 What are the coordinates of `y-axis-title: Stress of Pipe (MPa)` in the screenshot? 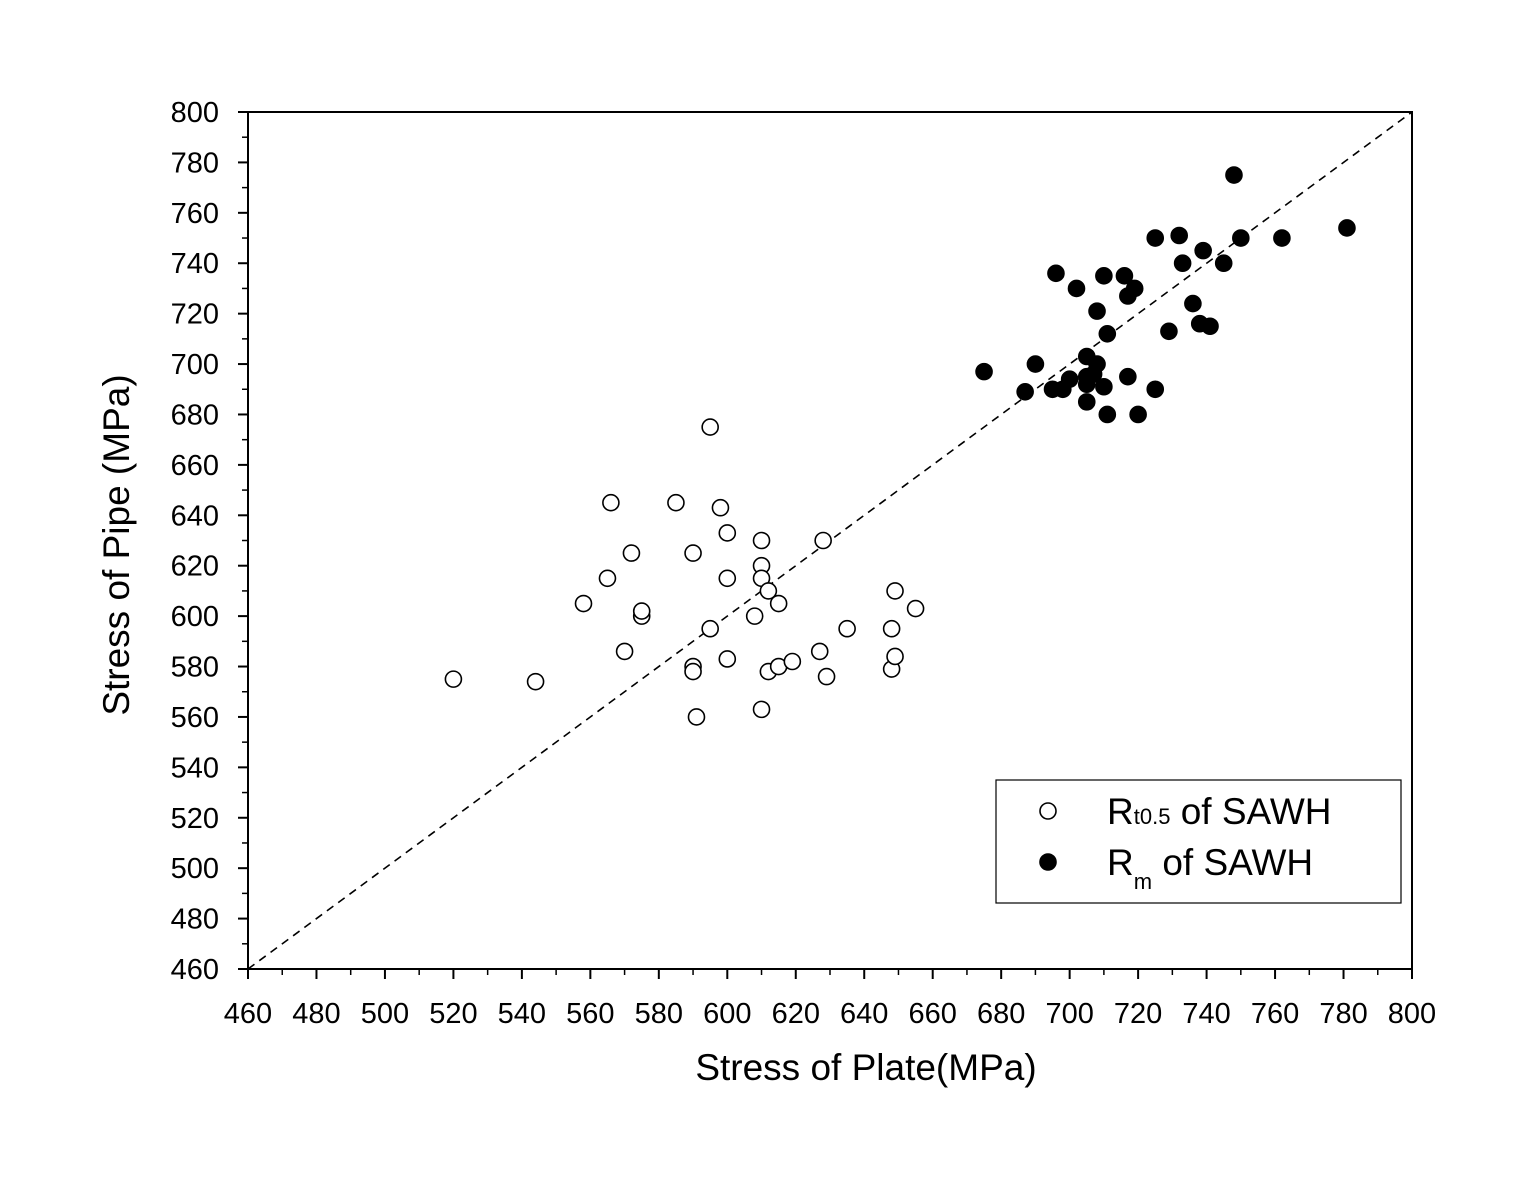 It's located at (116, 544).